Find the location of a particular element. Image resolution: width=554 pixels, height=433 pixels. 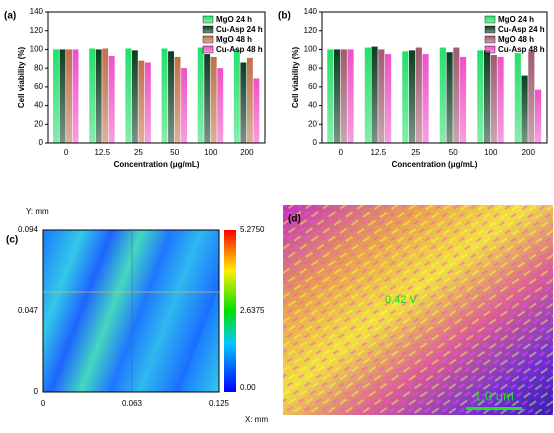

colorbar-label: 0.00 is located at coordinates (248, 387).